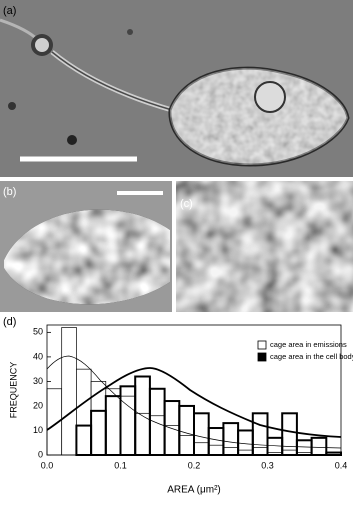  Describe the element at coordinates (38, 356) in the screenshot. I see `y-tick-label: 40` at that location.